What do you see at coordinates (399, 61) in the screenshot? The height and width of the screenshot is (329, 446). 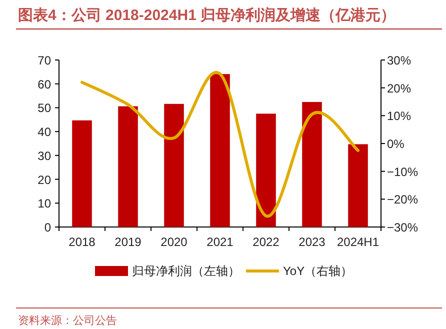 I see `y2-tick-label: 30%` at bounding box center [399, 61].